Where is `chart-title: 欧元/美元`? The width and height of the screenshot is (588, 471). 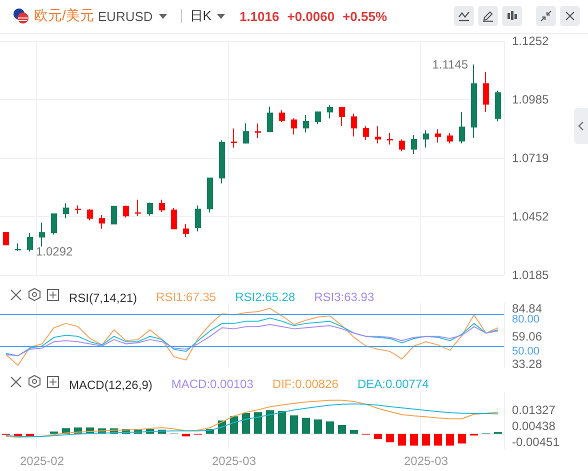 chart-title: 欧元/美元 is located at coordinates (64, 16).